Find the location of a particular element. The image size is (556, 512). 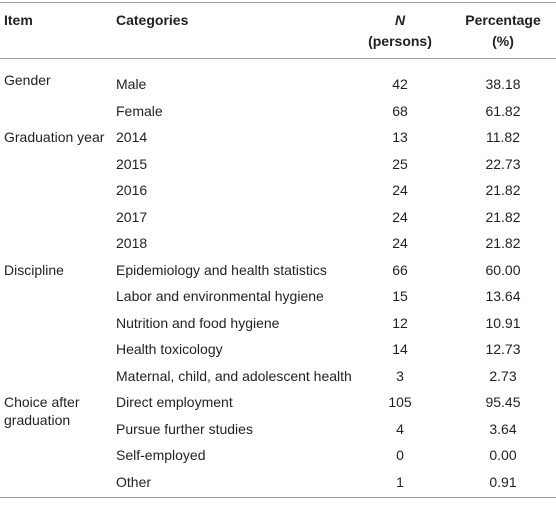

count-cell: 13 is located at coordinates (400, 137).